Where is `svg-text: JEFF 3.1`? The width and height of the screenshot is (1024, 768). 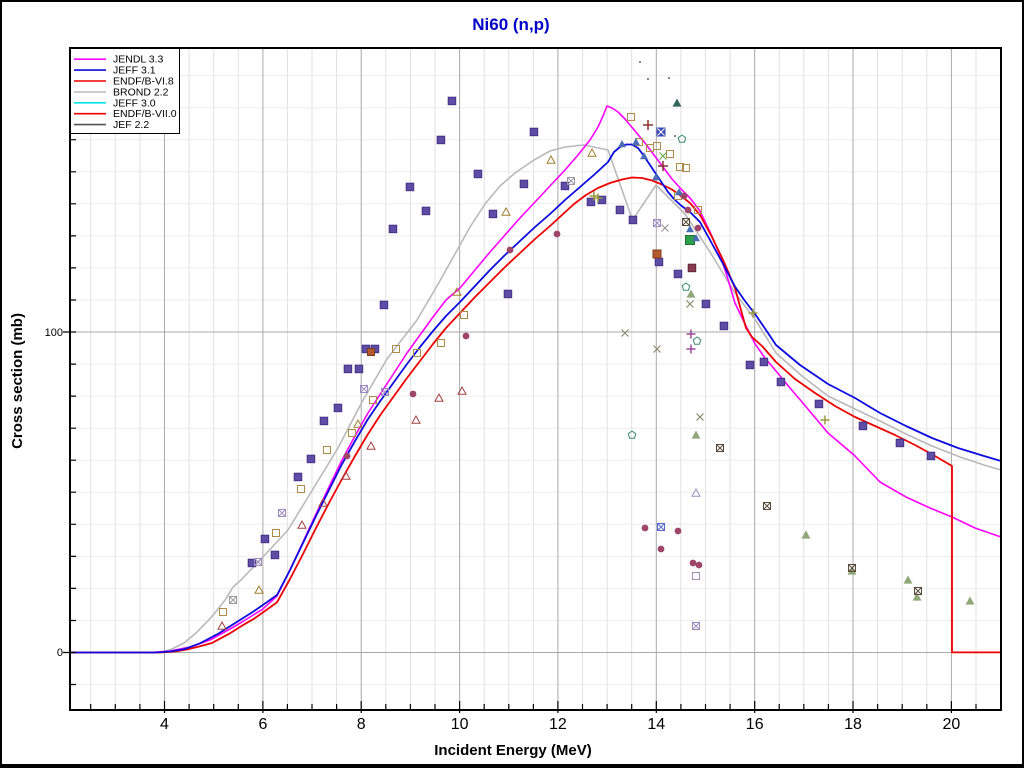 svg-text: JEFF 3.1 is located at coordinates (134, 71).